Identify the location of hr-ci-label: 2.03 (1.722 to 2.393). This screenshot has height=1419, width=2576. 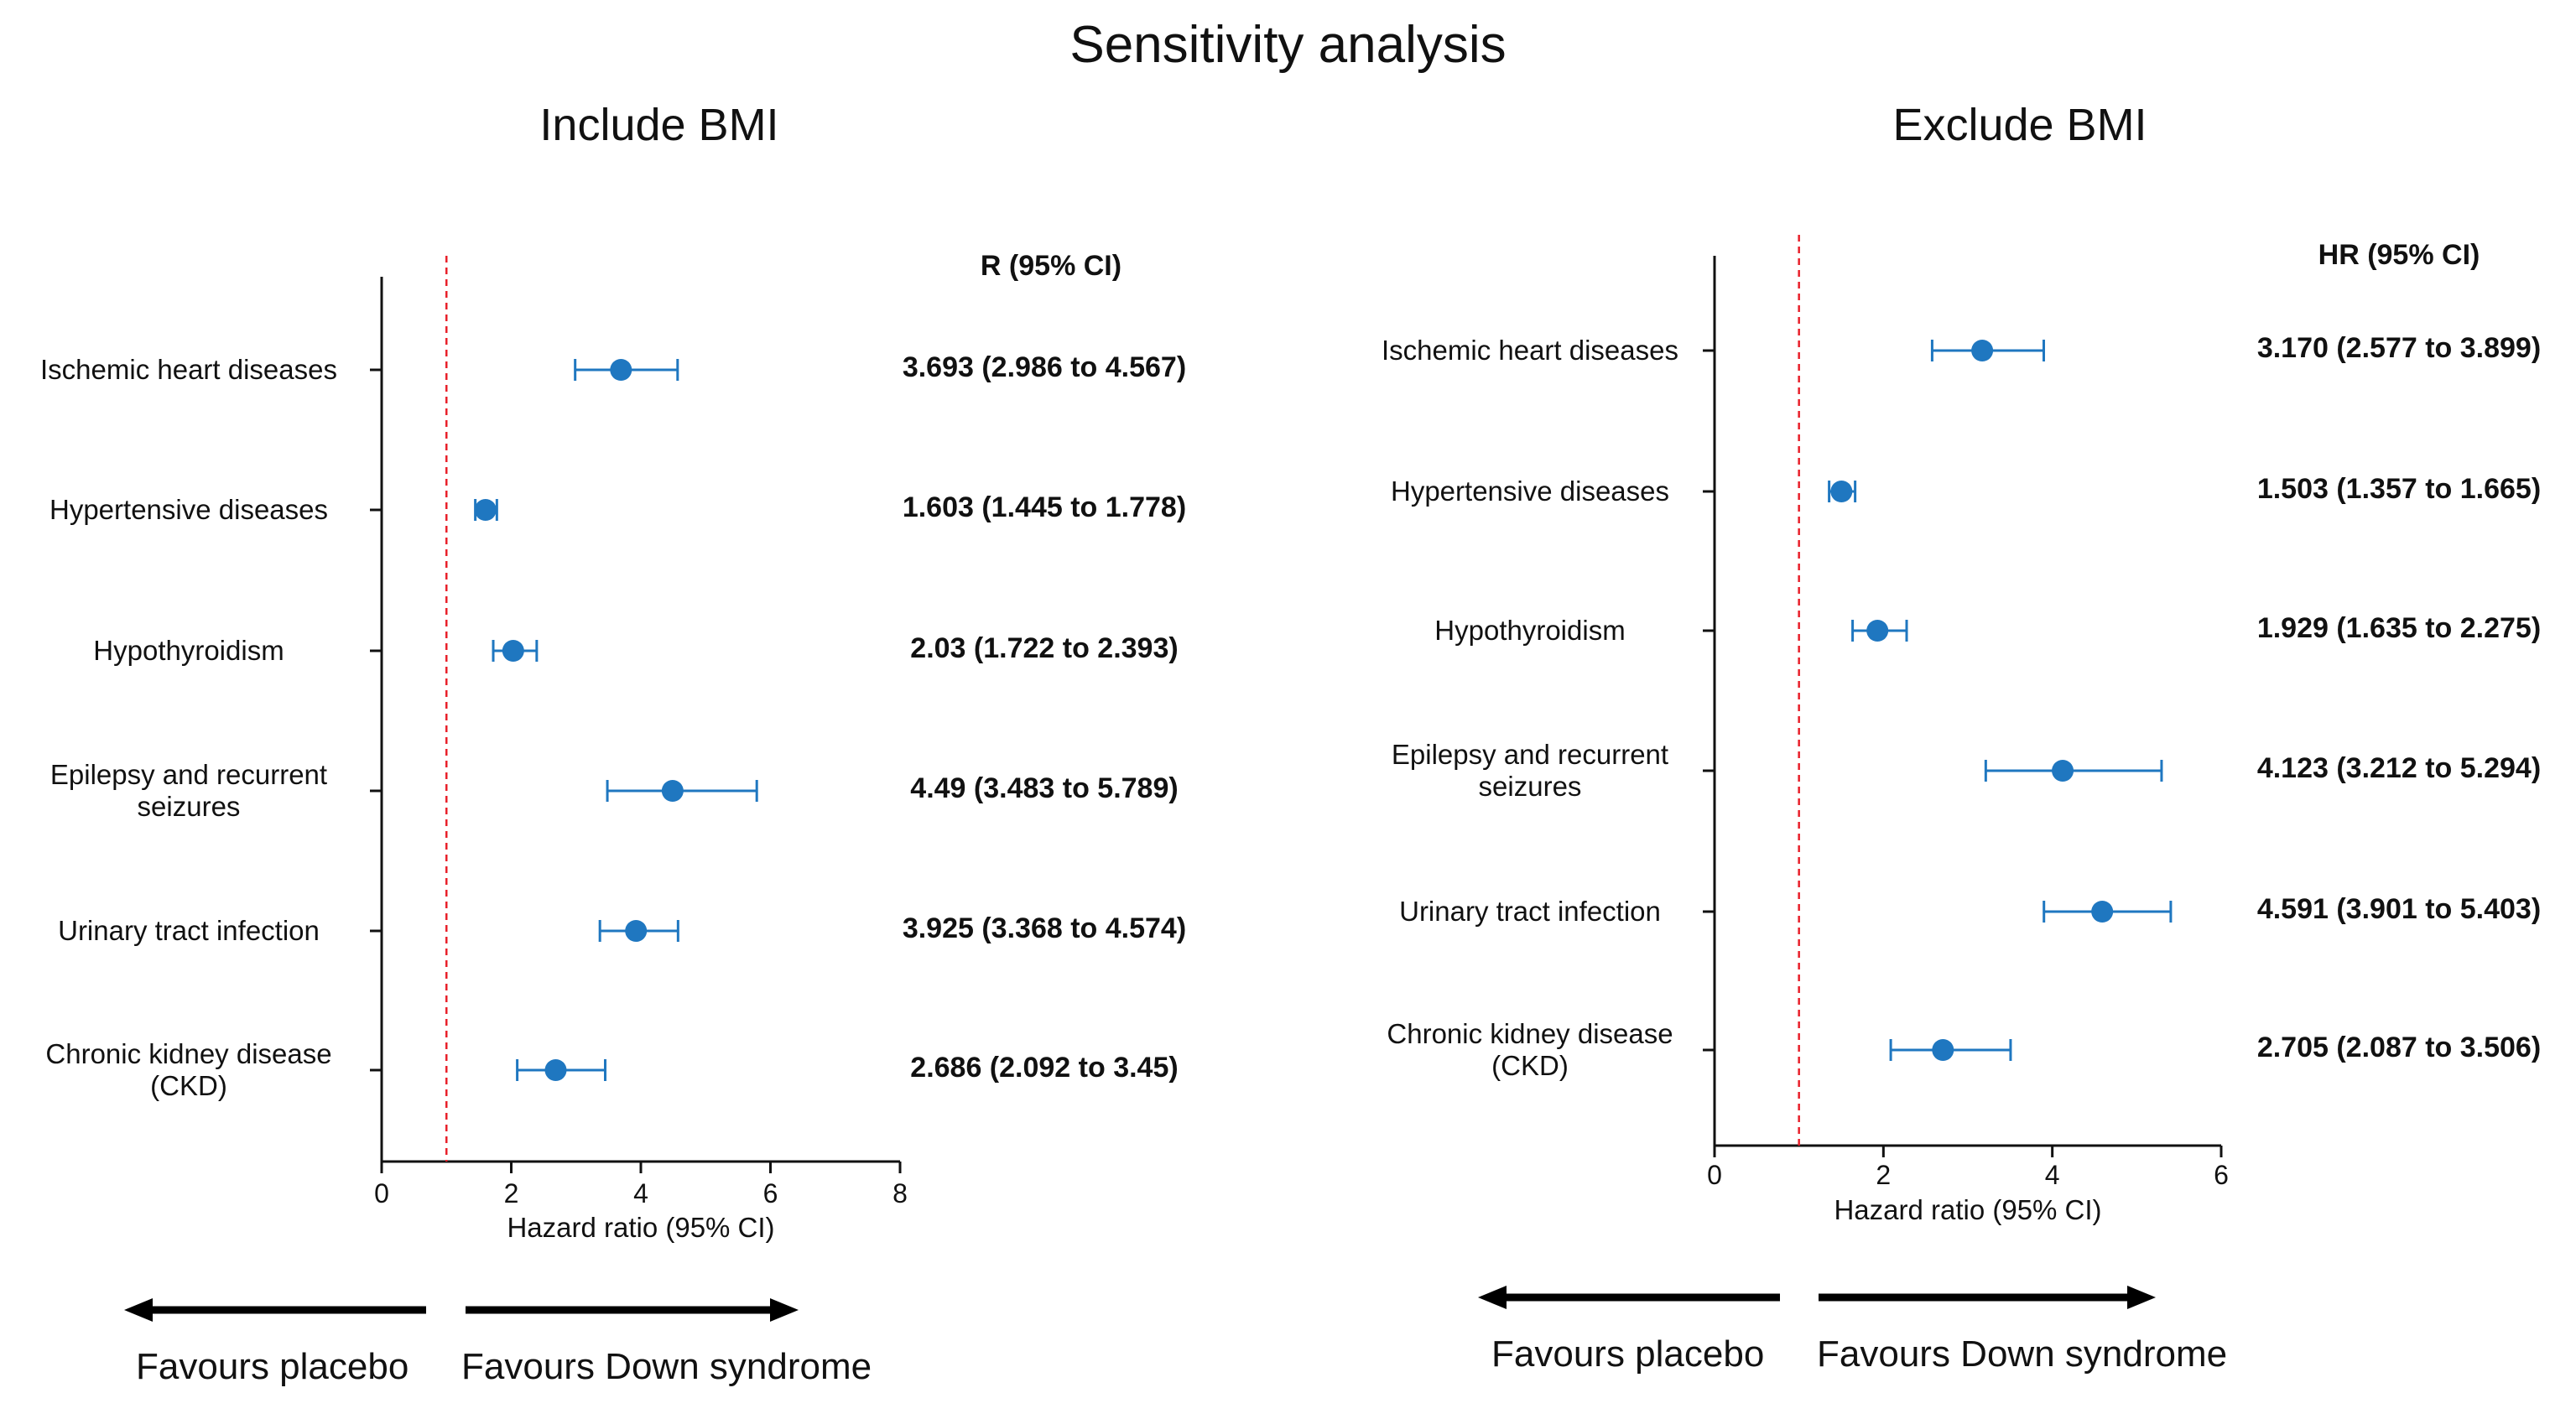
(1044, 648).